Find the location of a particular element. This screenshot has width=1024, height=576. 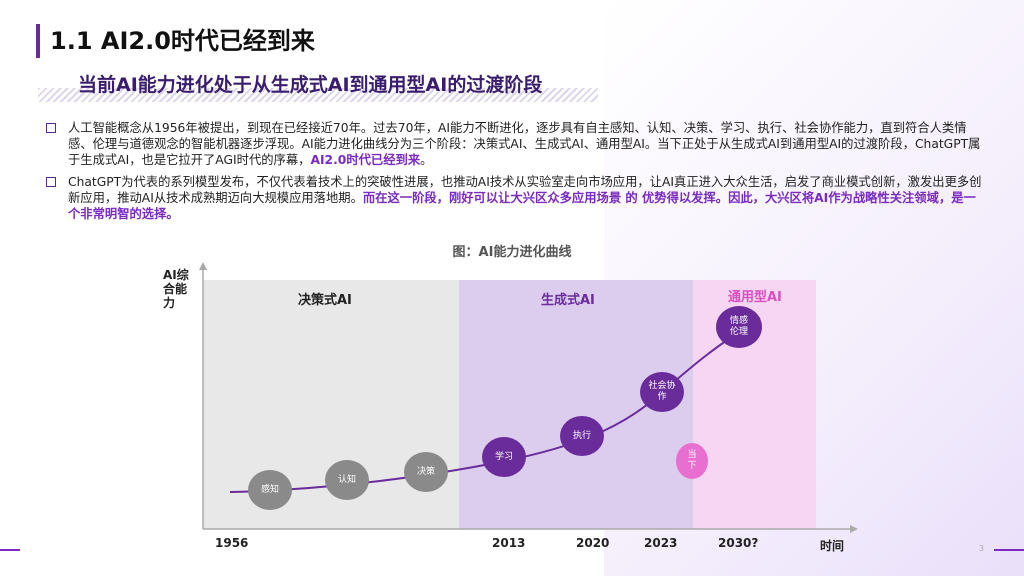

y-axis-label: AI综合能力 is located at coordinates (176, 289).